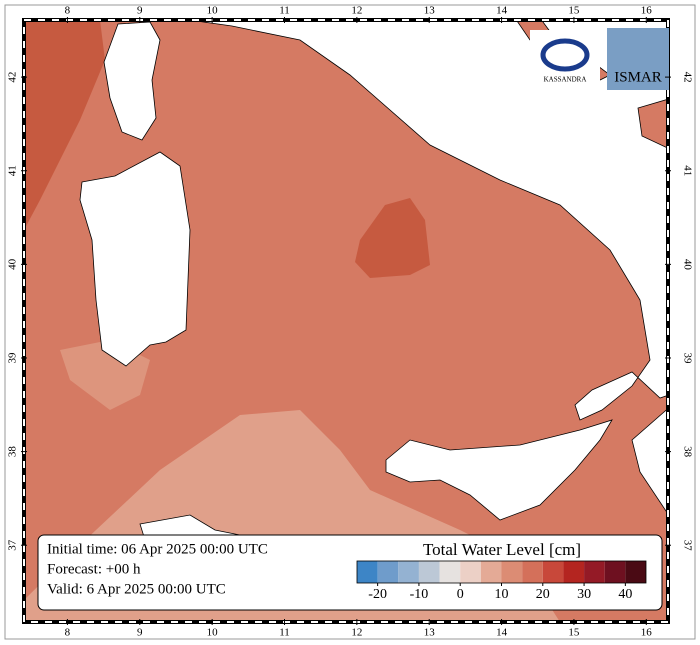 The height and width of the screenshot is (645, 700). I want to click on sea, so click(654, 120).